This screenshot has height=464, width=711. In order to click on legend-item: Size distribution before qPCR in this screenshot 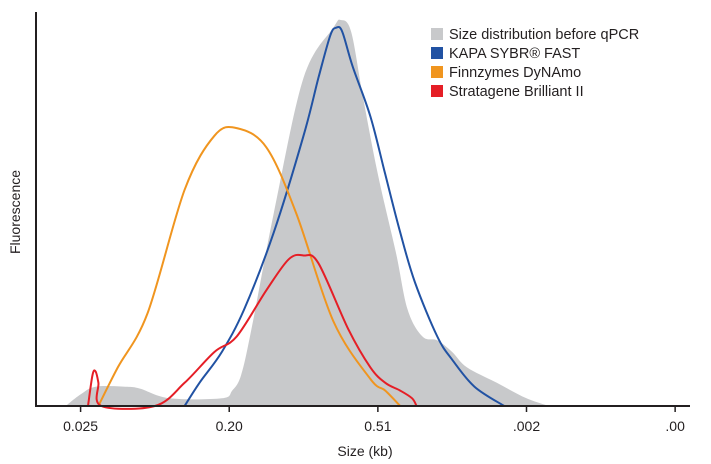, I will do `click(535, 35)`.